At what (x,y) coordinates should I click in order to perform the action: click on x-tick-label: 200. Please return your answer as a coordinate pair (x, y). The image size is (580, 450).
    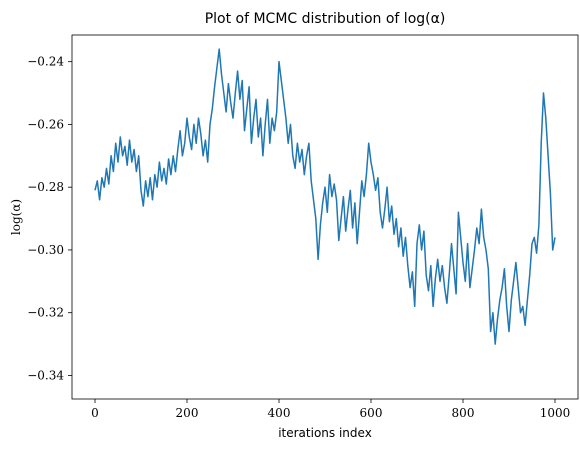
    Looking at the image, I should click on (187, 413).